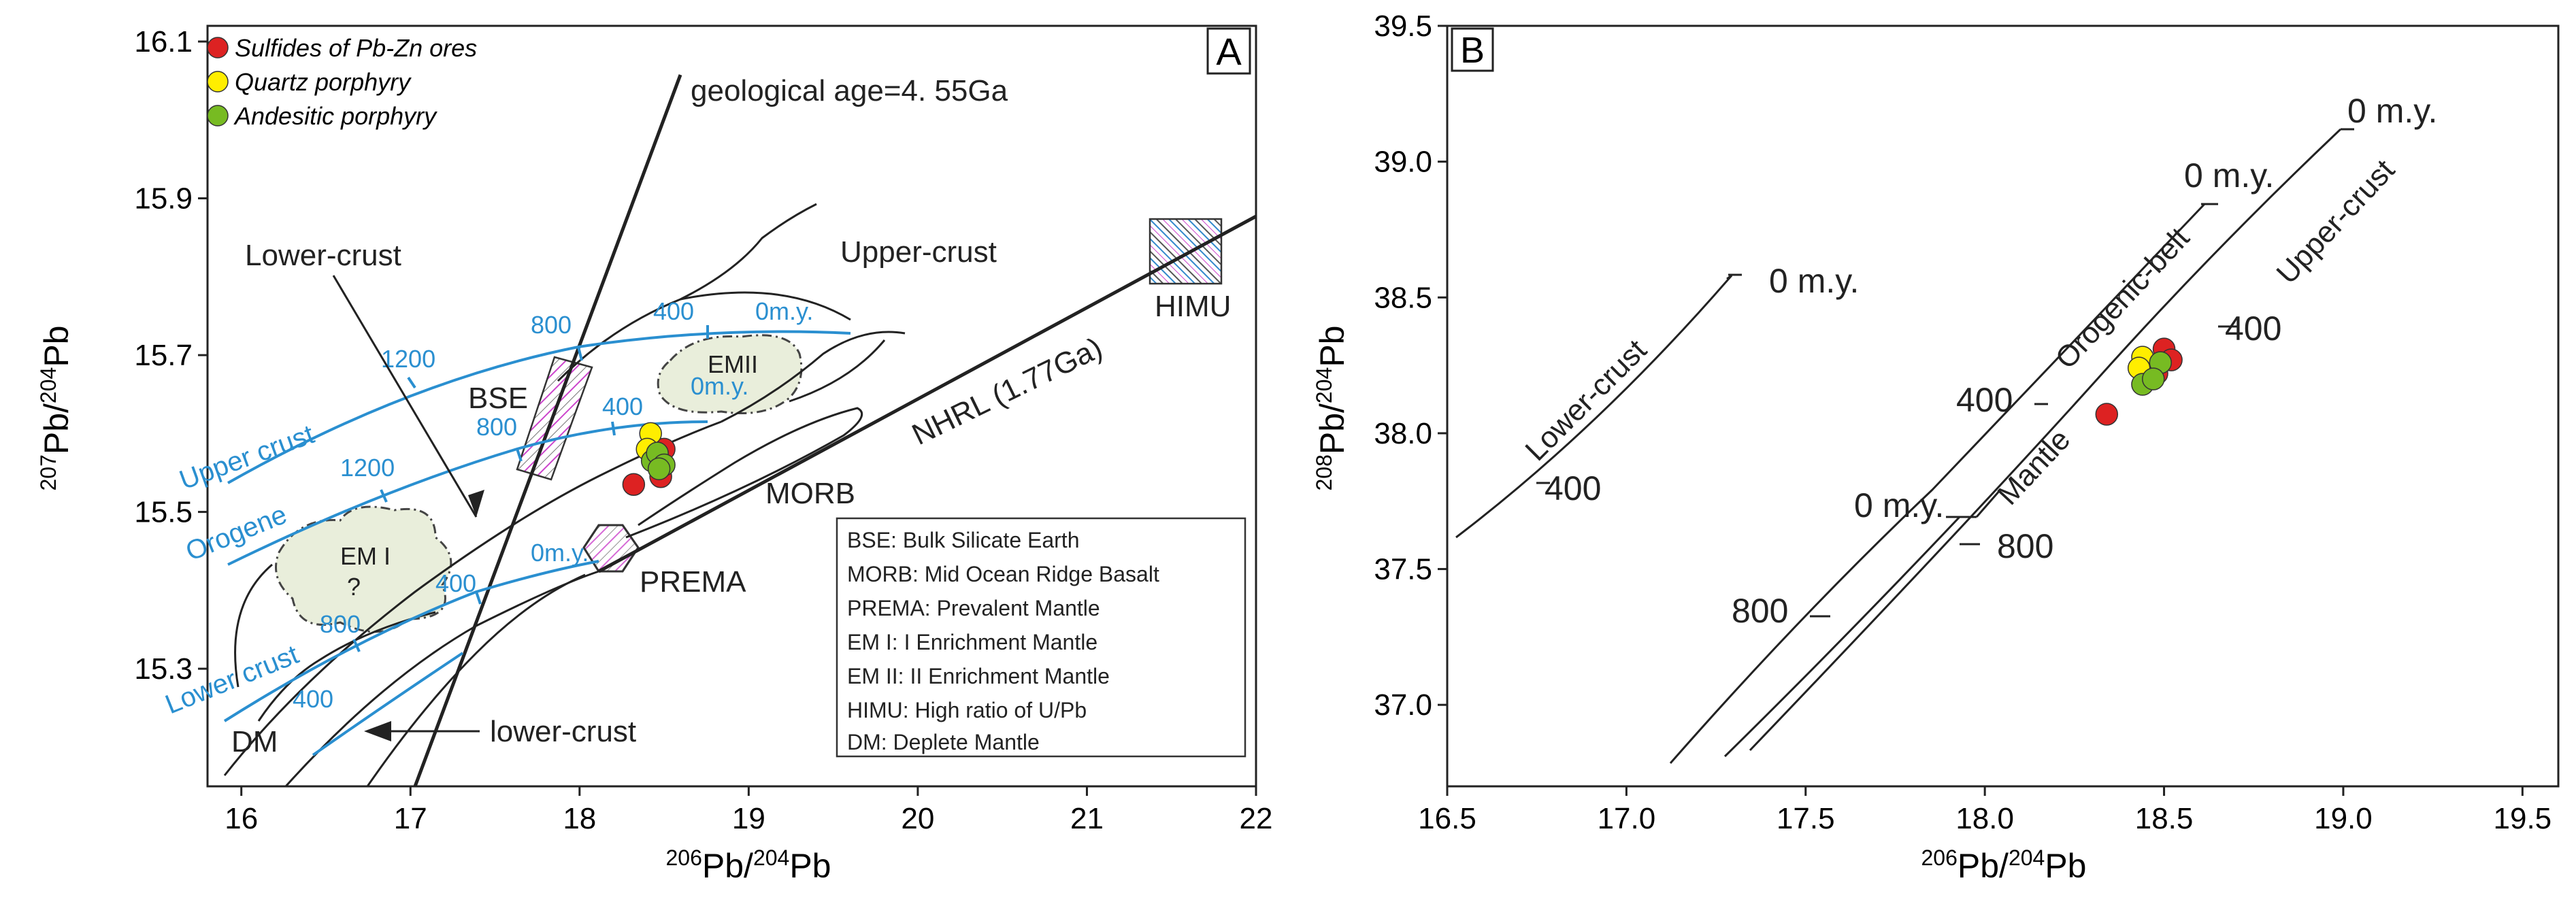 The height and width of the screenshot is (904, 2576). What do you see at coordinates (611, 548) in the screenshot?
I see `prema-hexagon-hatch` at bounding box center [611, 548].